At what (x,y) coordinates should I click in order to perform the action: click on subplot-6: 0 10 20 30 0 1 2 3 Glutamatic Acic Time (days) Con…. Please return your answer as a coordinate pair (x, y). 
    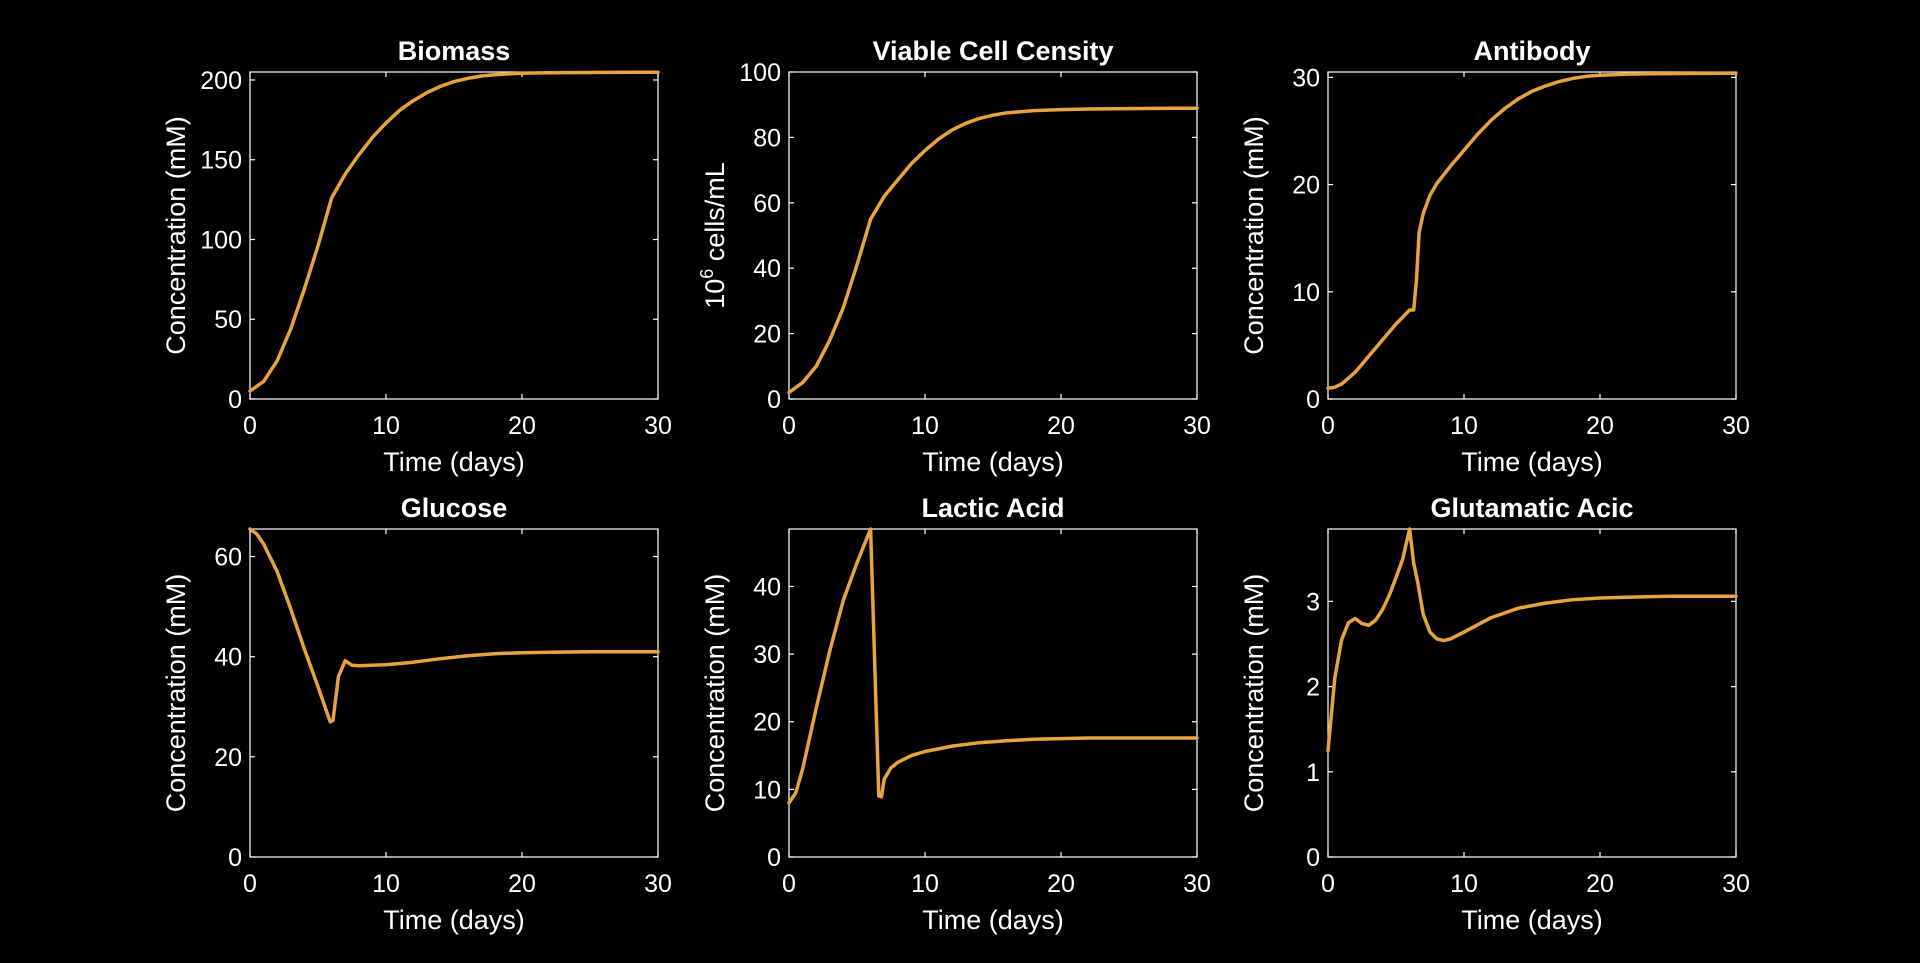
    Looking at the image, I should click on (1494, 714).